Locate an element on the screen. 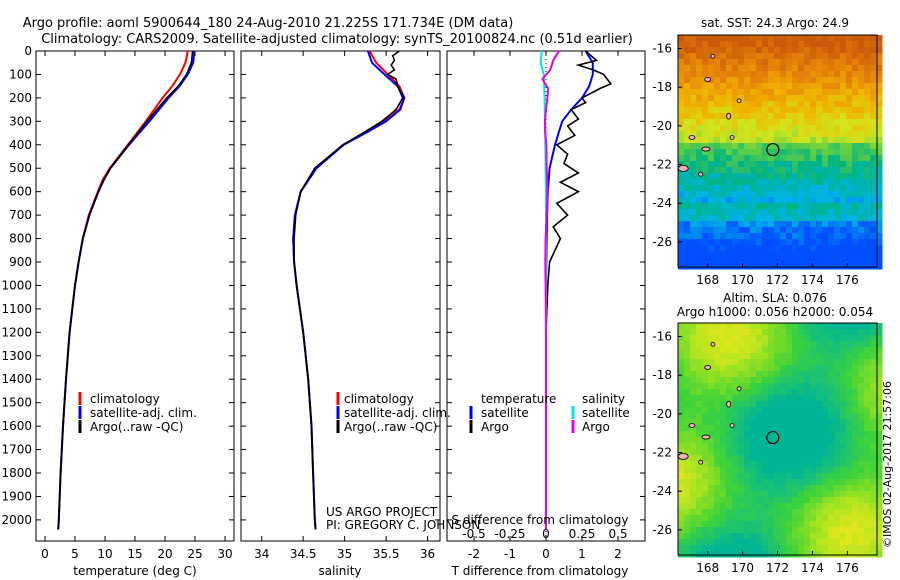 The height and width of the screenshot is (580, 900). y-tick-label: 0 is located at coordinates (28, 51).